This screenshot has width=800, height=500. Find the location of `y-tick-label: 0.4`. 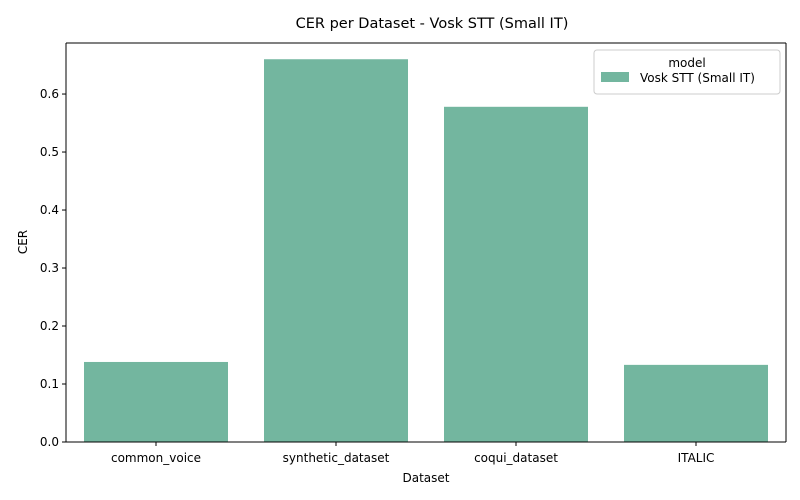

y-tick-label: 0.4 is located at coordinates (49, 210).